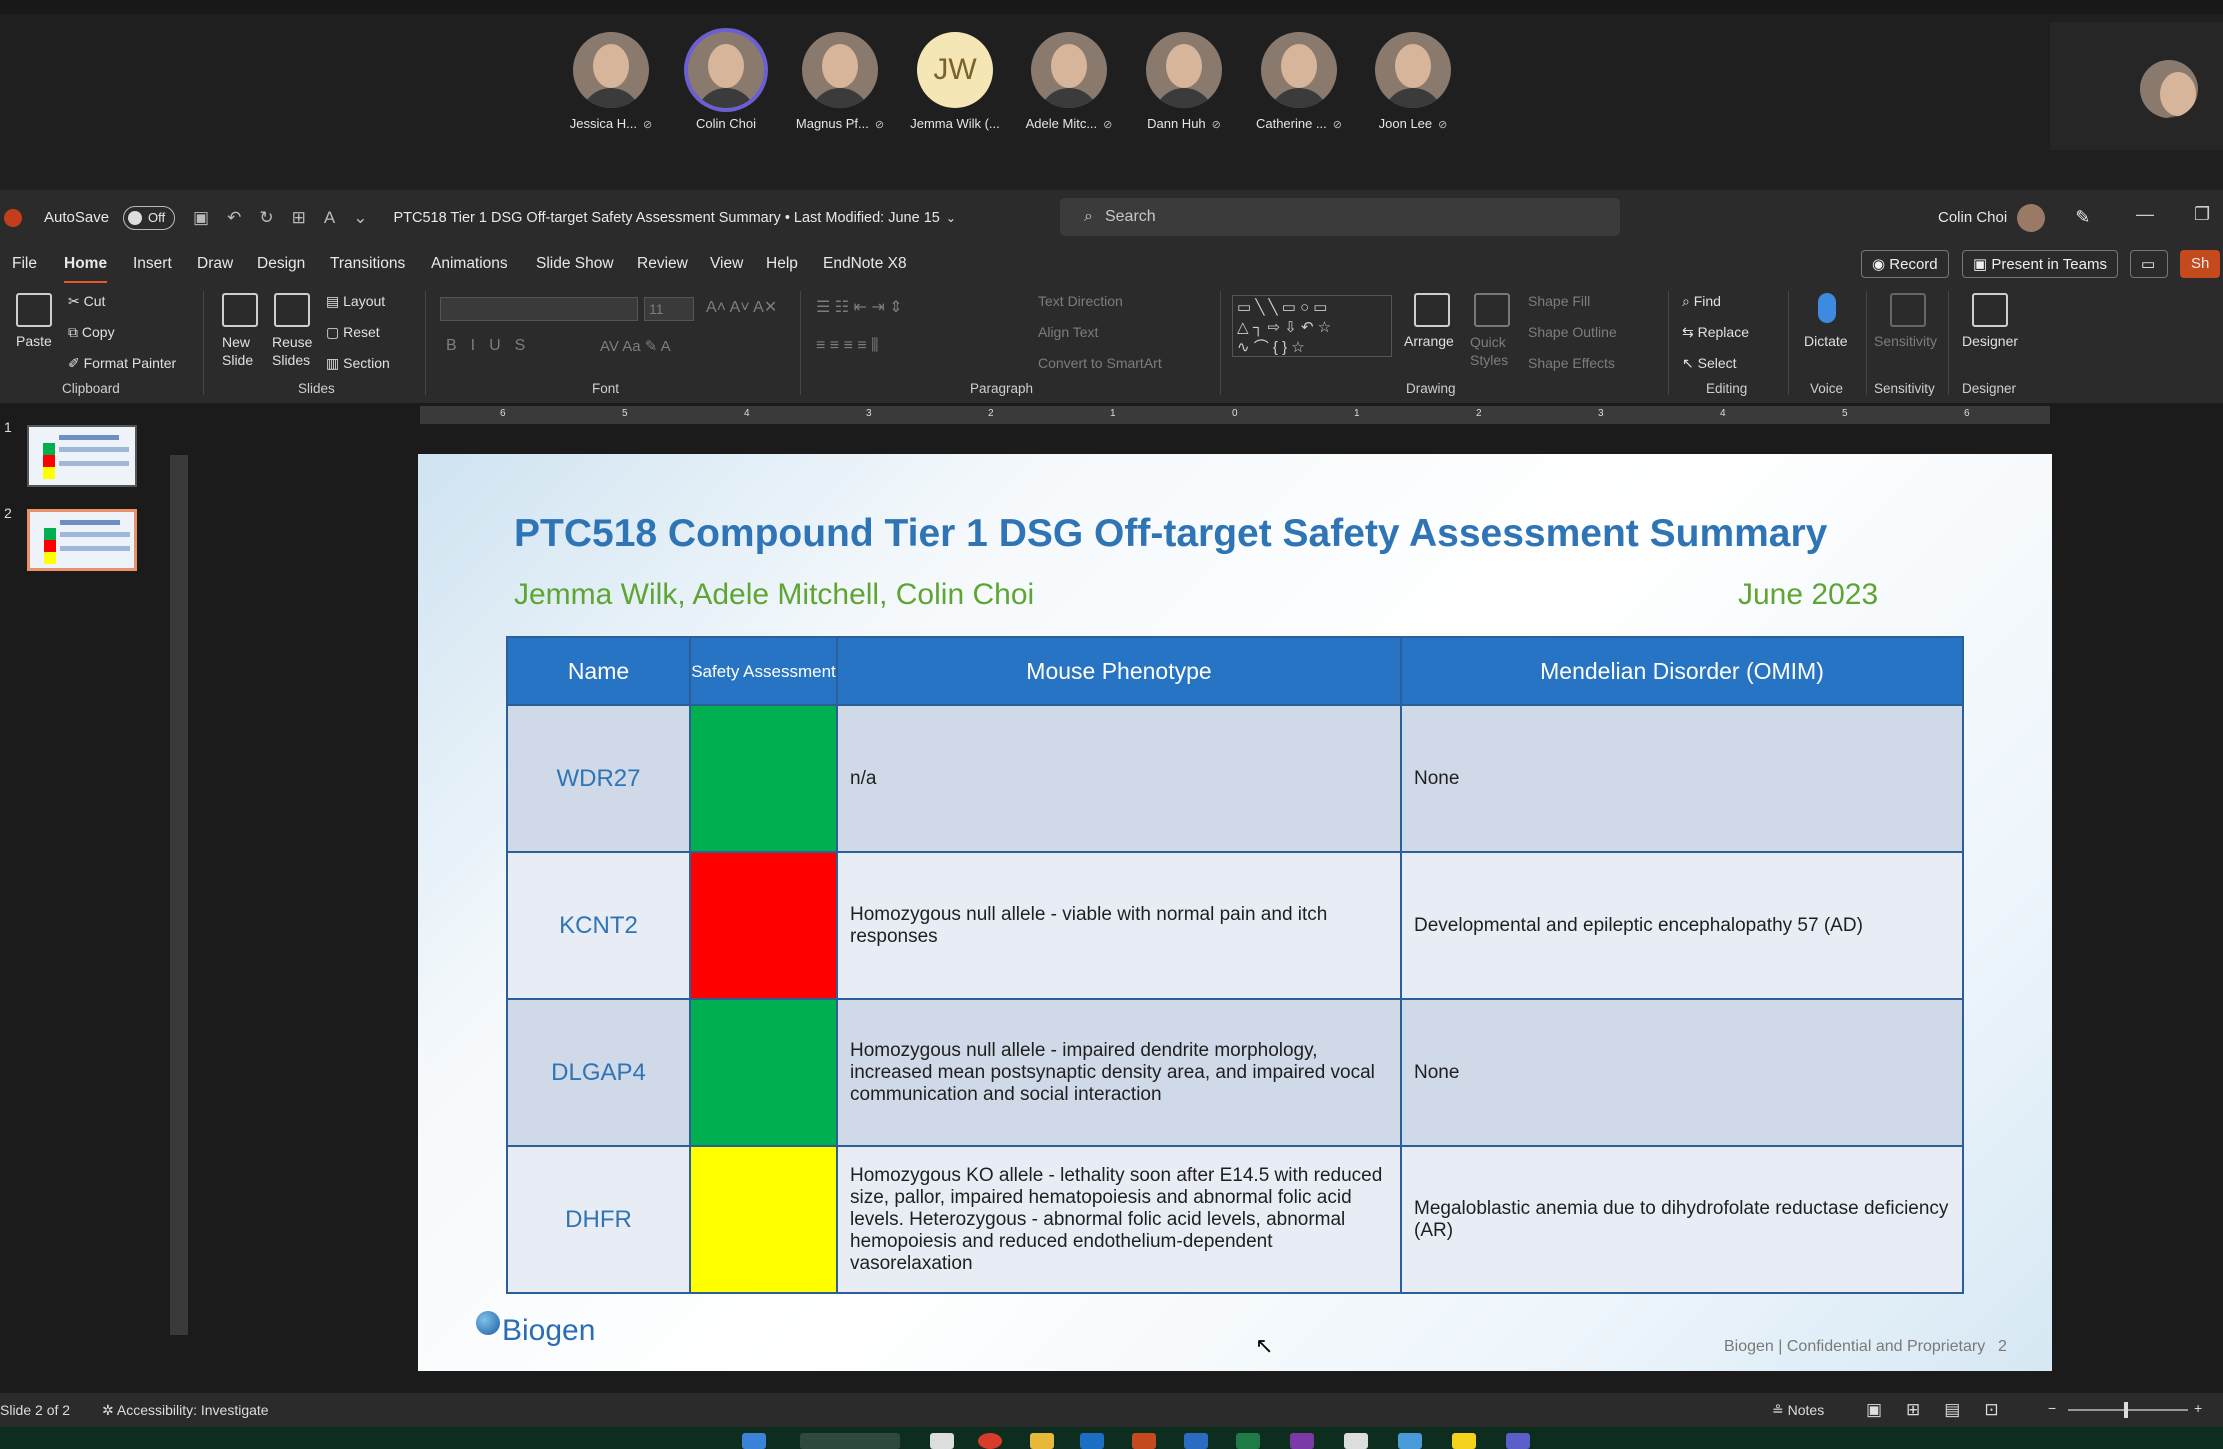  Describe the element at coordinates (1908, 310) in the screenshot. I see `sensitivity-icon` at that location.